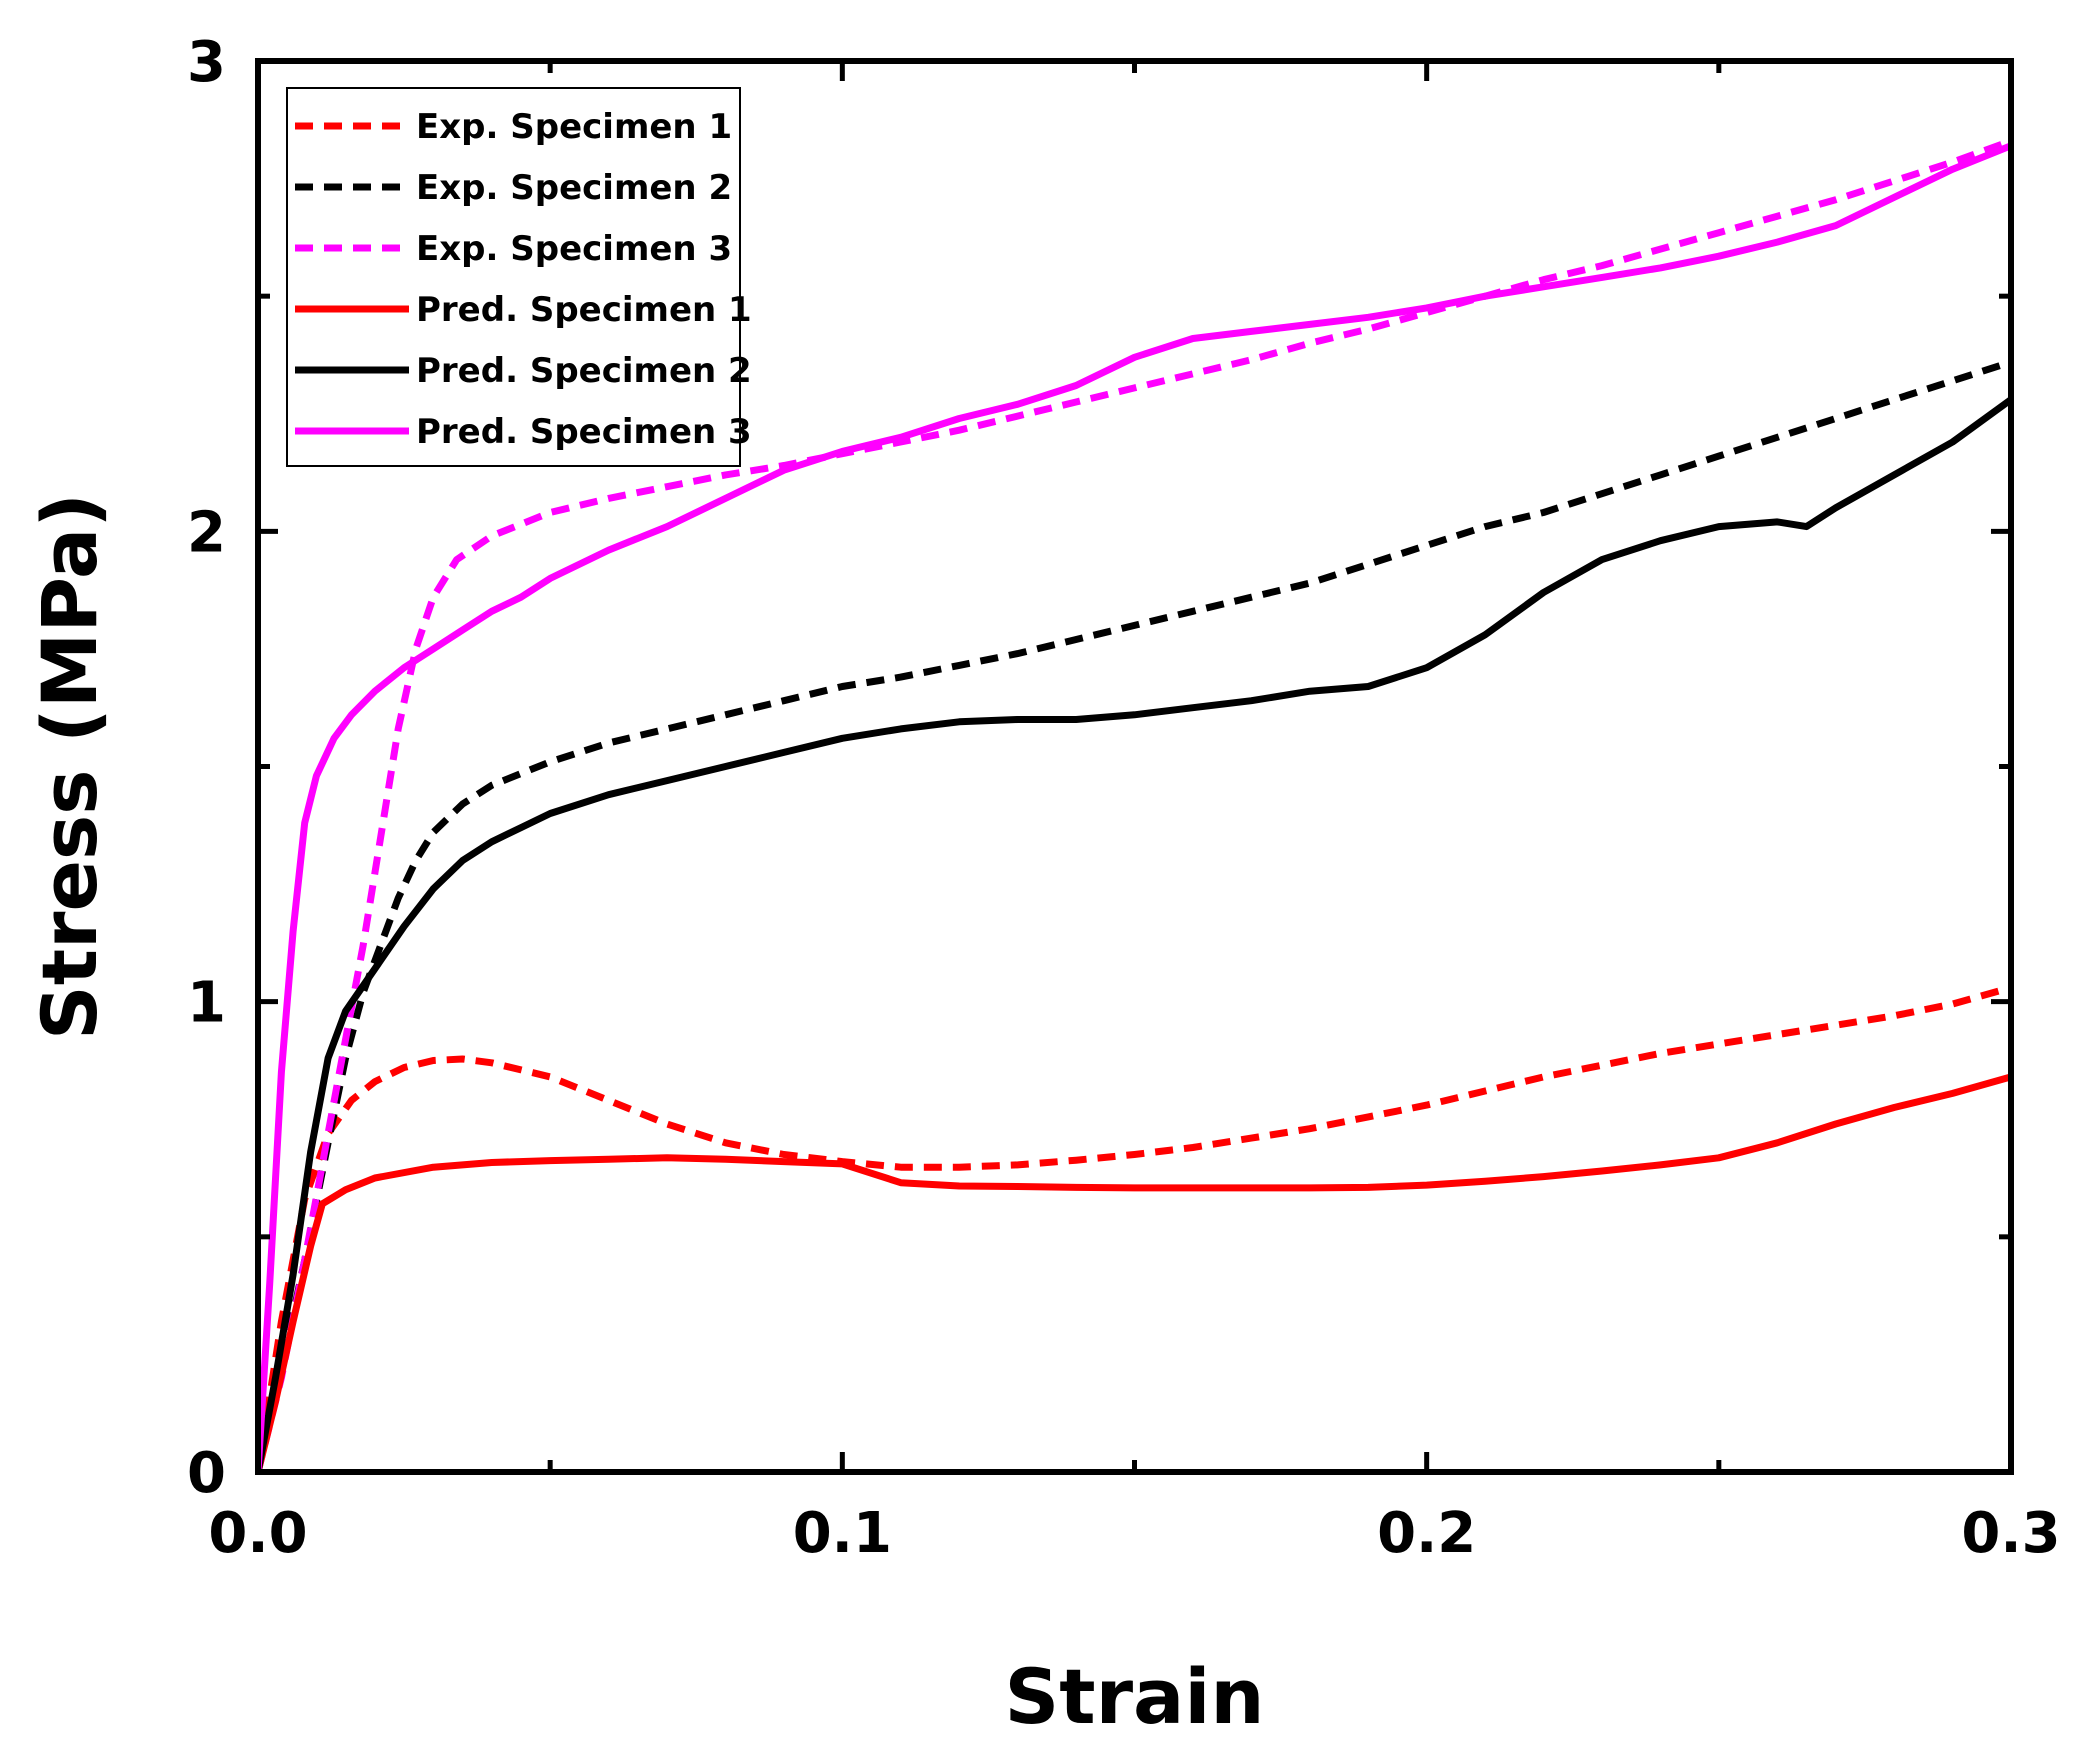  Describe the element at coordinates (842, 1533) in the screenshot. I see `x-tick-label: 0.1` at that location.